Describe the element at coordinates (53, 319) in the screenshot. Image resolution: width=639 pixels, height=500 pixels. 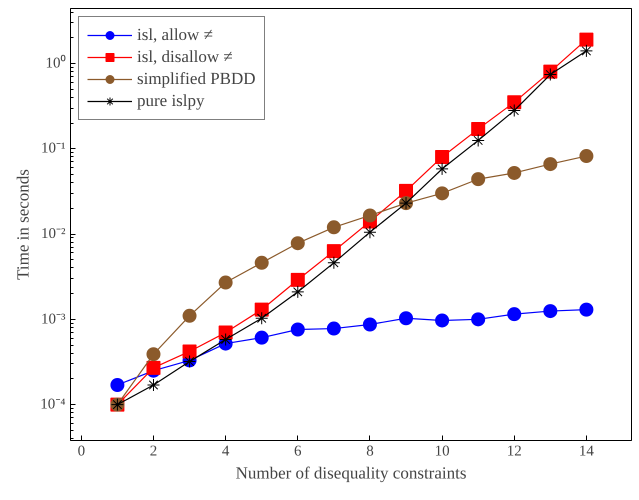
I see `y-tick-label: 10⁻³` at that location.